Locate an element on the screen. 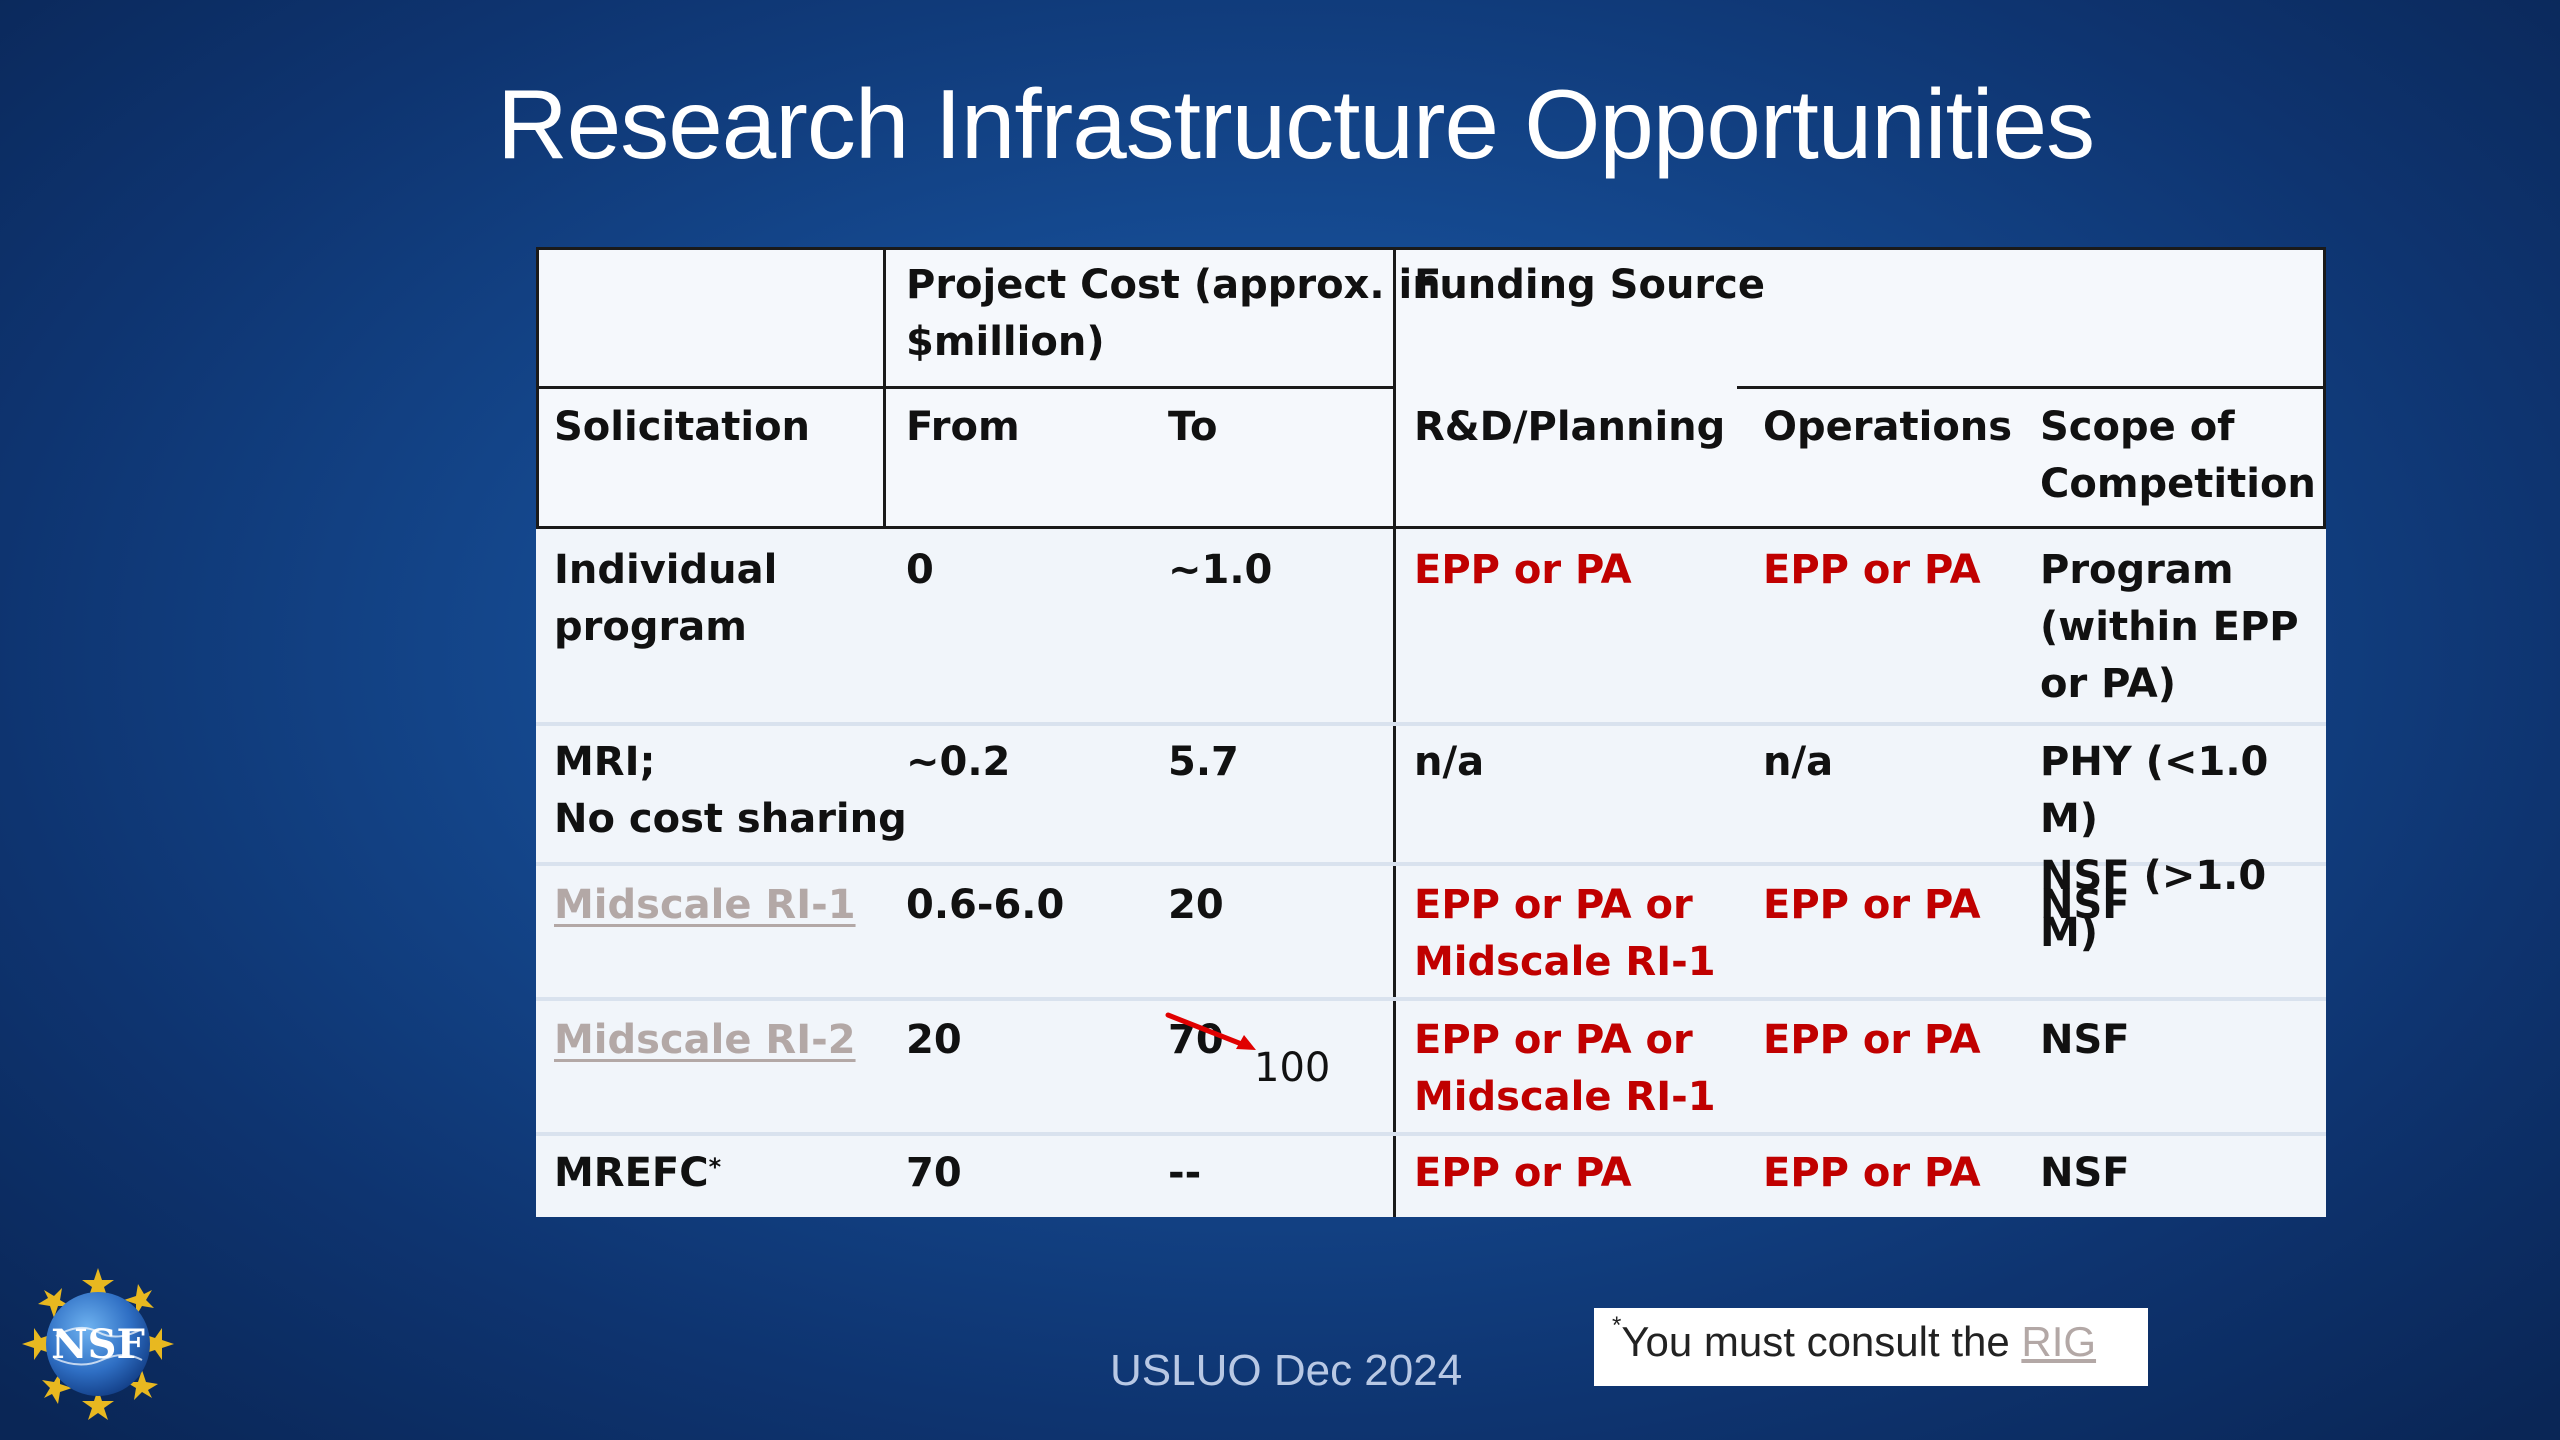 The image size is (2560, 1440). row-mrefc-scope: NSF is located at coordinates (2085, 1173).